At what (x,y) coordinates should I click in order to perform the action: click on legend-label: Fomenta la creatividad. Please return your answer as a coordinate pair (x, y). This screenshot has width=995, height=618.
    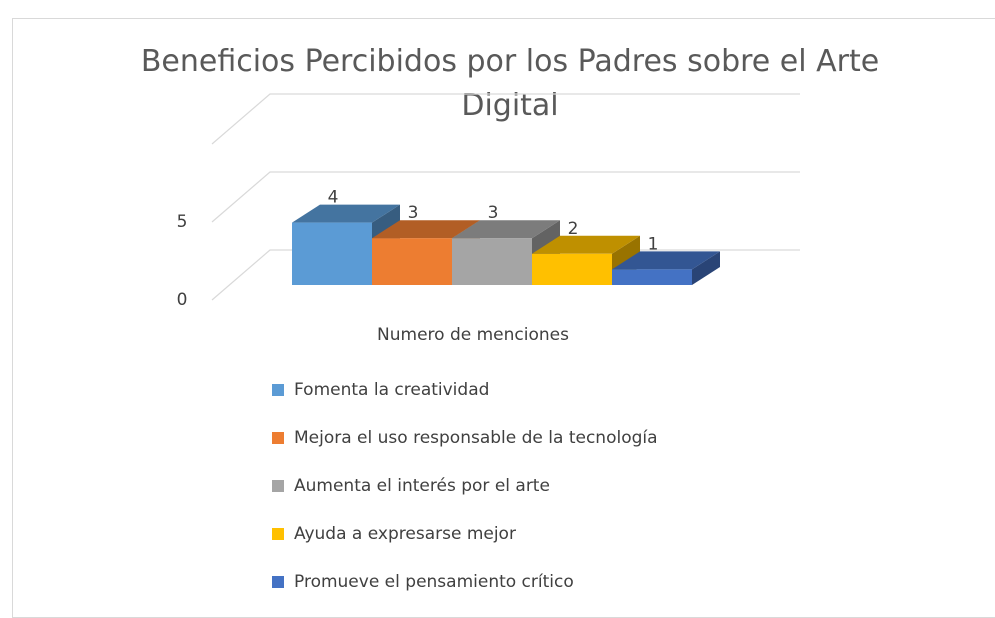
    Looking at the image, I should click on (391, 390).